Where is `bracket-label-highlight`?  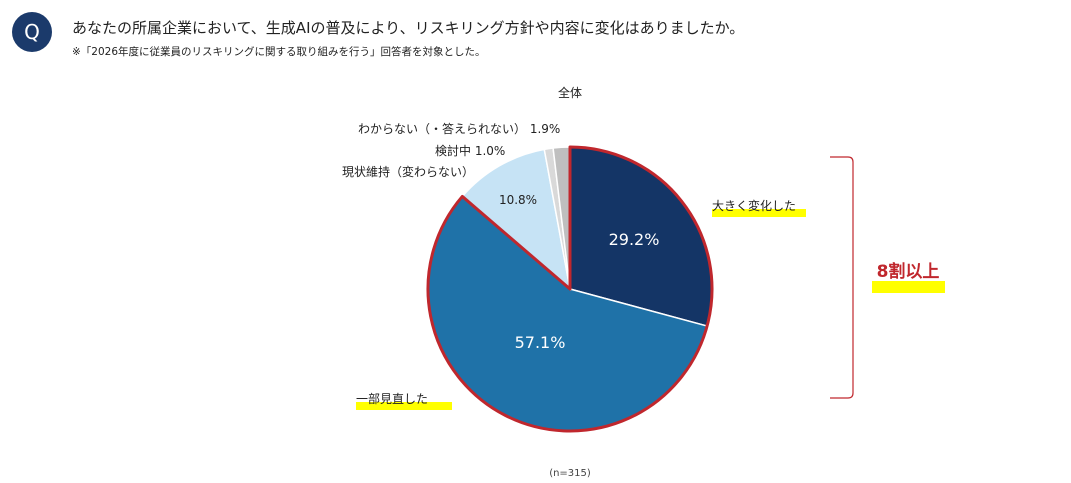 bracket-label-highlight is located at coordinates (908, 287).